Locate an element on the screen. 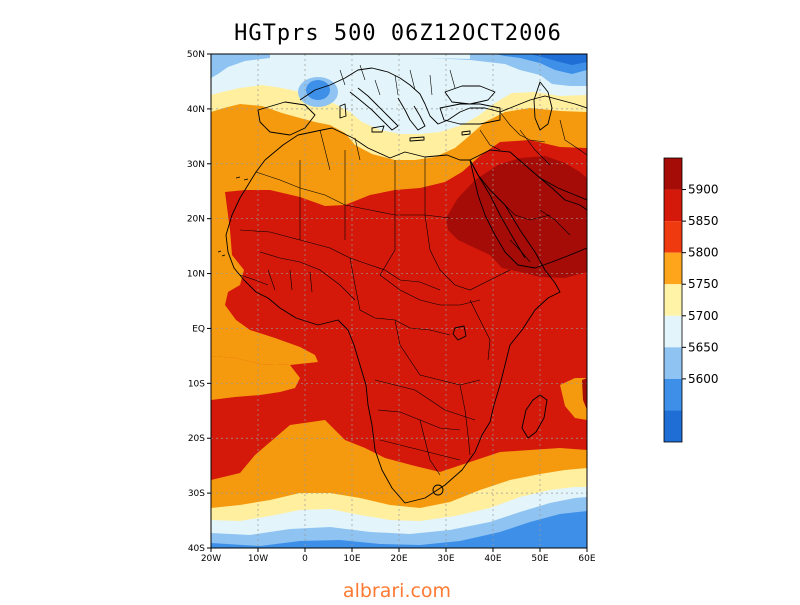 This screenshot has height=605, width=800. watermark-text: albrari.com is located at coordinates (397, 590).